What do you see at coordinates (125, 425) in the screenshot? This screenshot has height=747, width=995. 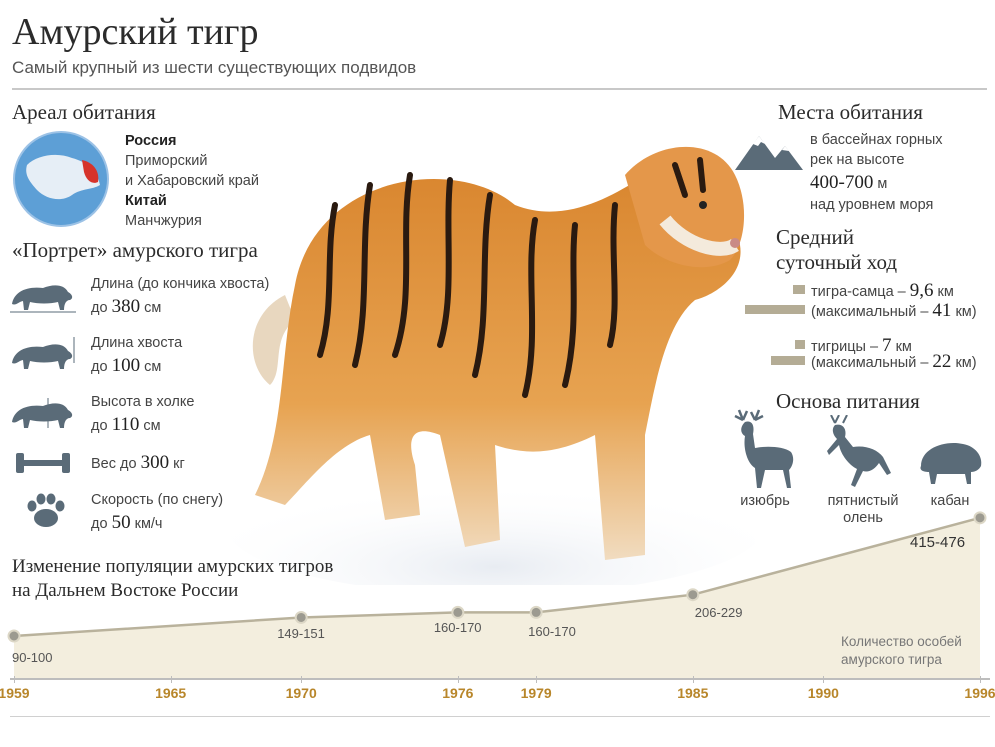 I see `height-value: 110` at bounding box center [125, 425].